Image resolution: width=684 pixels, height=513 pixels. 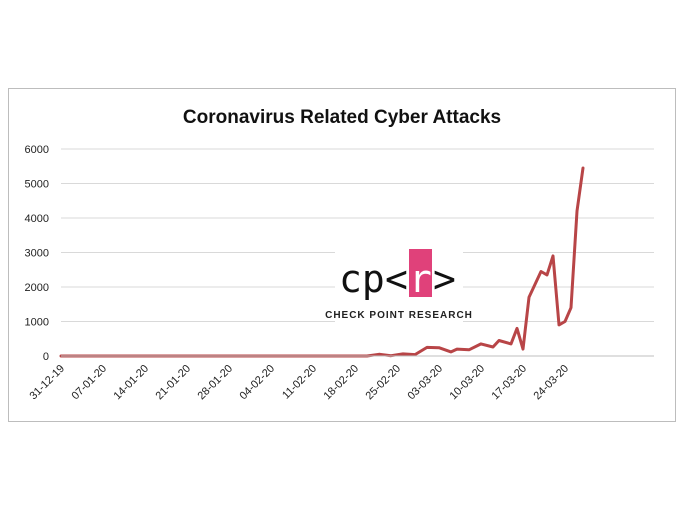 I want to click on y-axis-ticks: 0 1000 2000 3000 4000 5000 6000, so click(x=37, y=253).